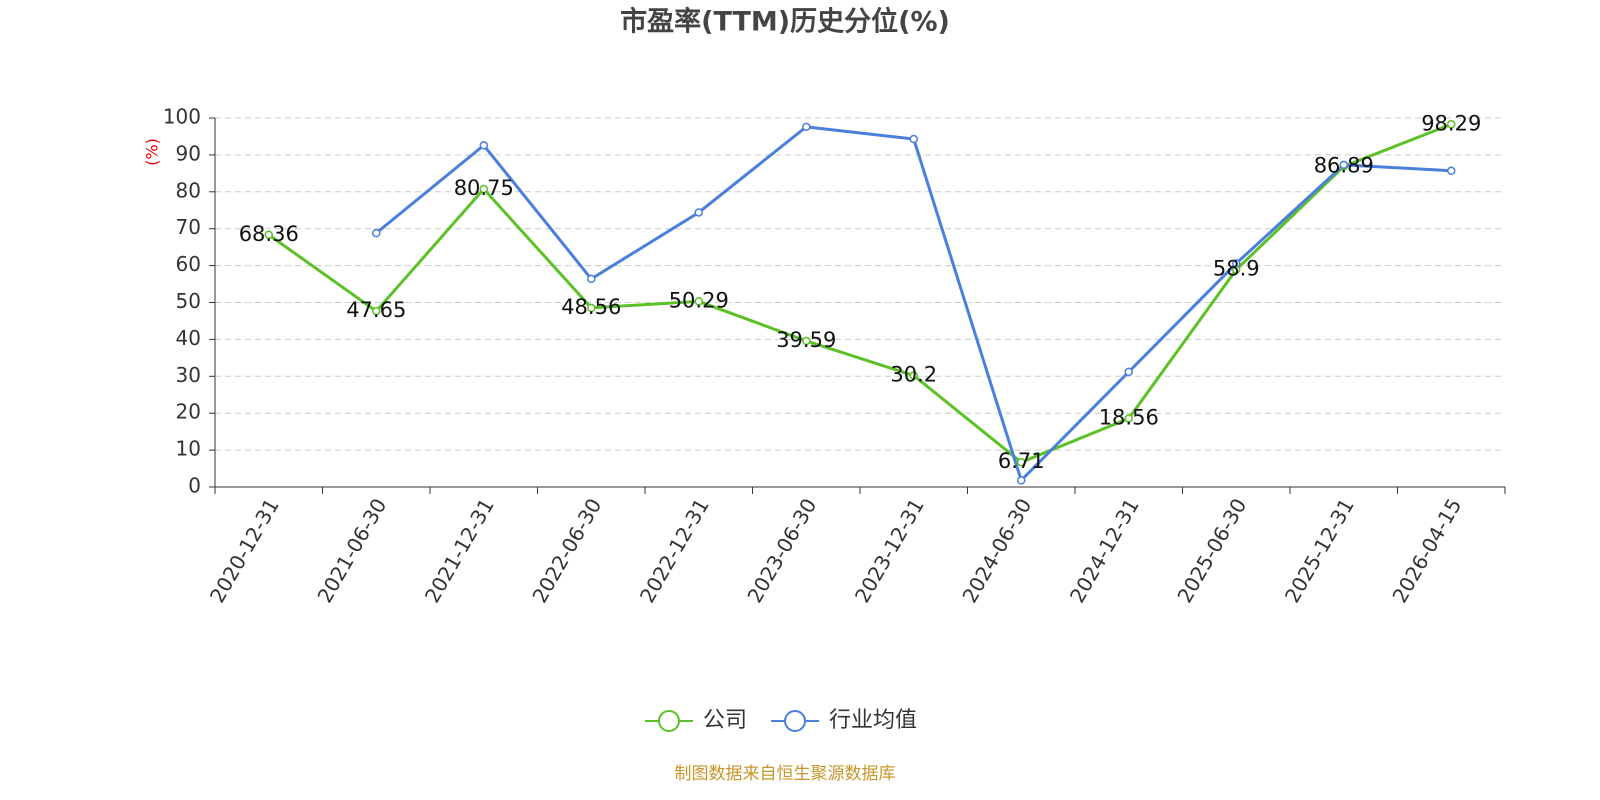  I want to click on data-label: 47.65, so click(376, 310).